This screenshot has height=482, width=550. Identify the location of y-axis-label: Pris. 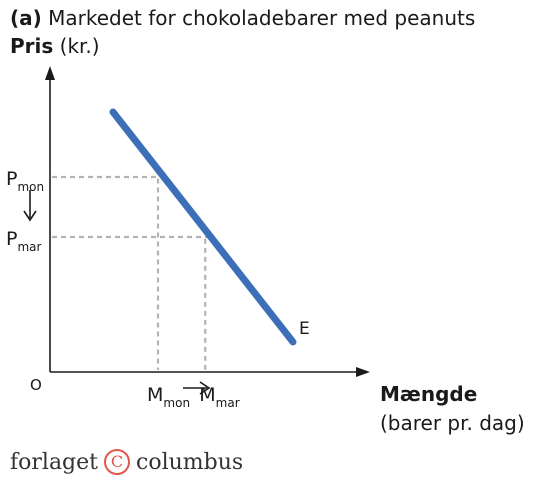
(32, 46).